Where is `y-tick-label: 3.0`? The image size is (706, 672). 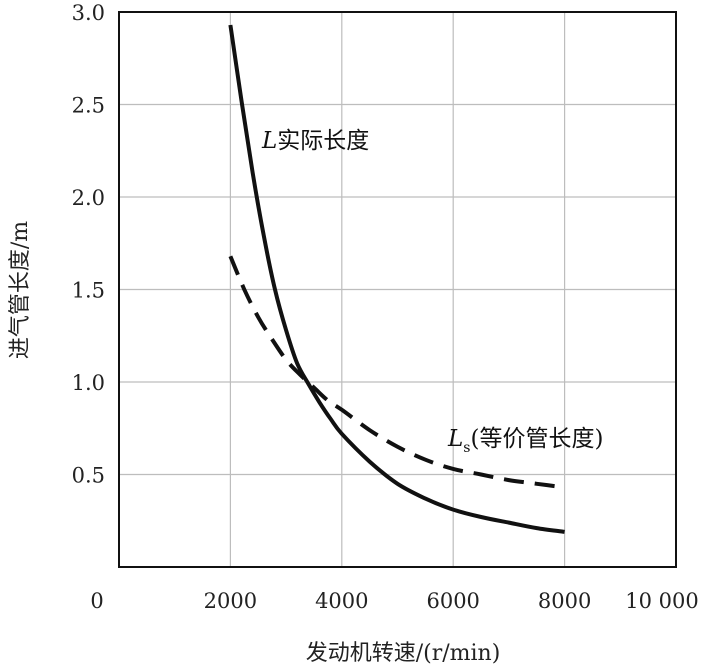 y-tick-label: 3.0 is located at coordinates (88, 13).